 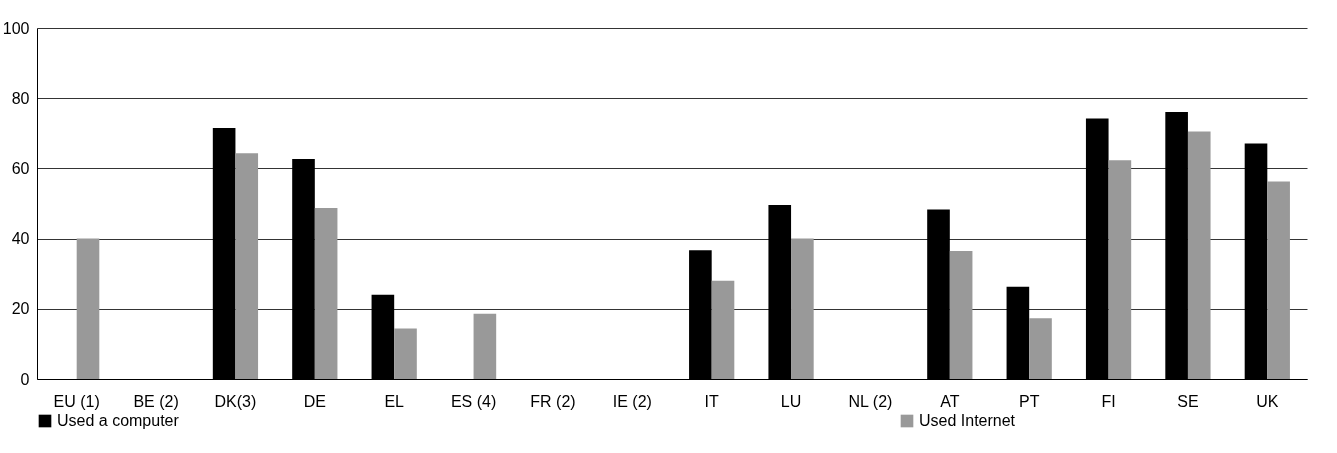 What do you see at coordinates (314, 401) in the screenshot?
I see `x-tick-label: DE` at bounding box center [314, 401].